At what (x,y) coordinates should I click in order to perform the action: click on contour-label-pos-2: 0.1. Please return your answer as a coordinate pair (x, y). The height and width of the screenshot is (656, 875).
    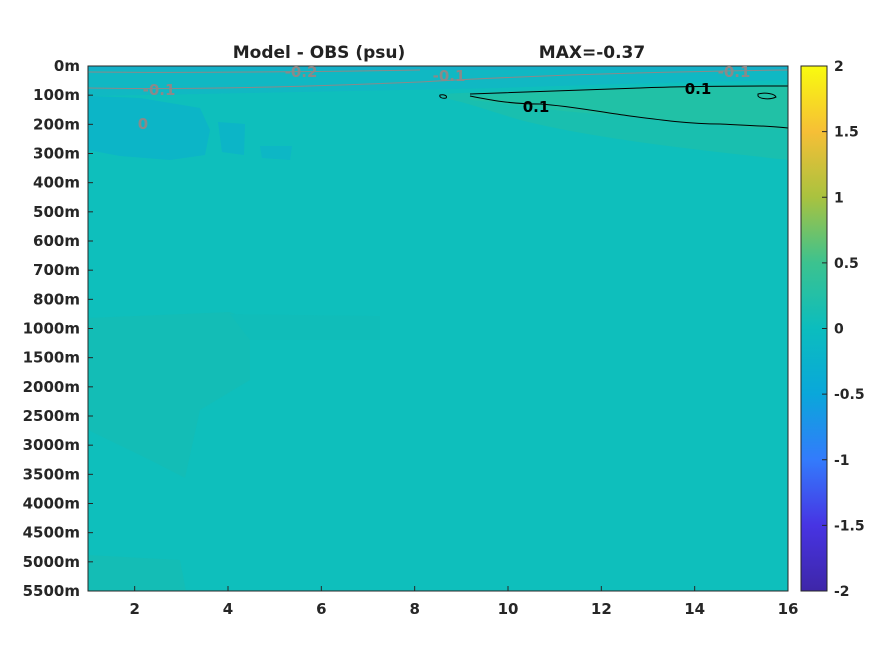
    Looking at the image, I should click on (698, 89).